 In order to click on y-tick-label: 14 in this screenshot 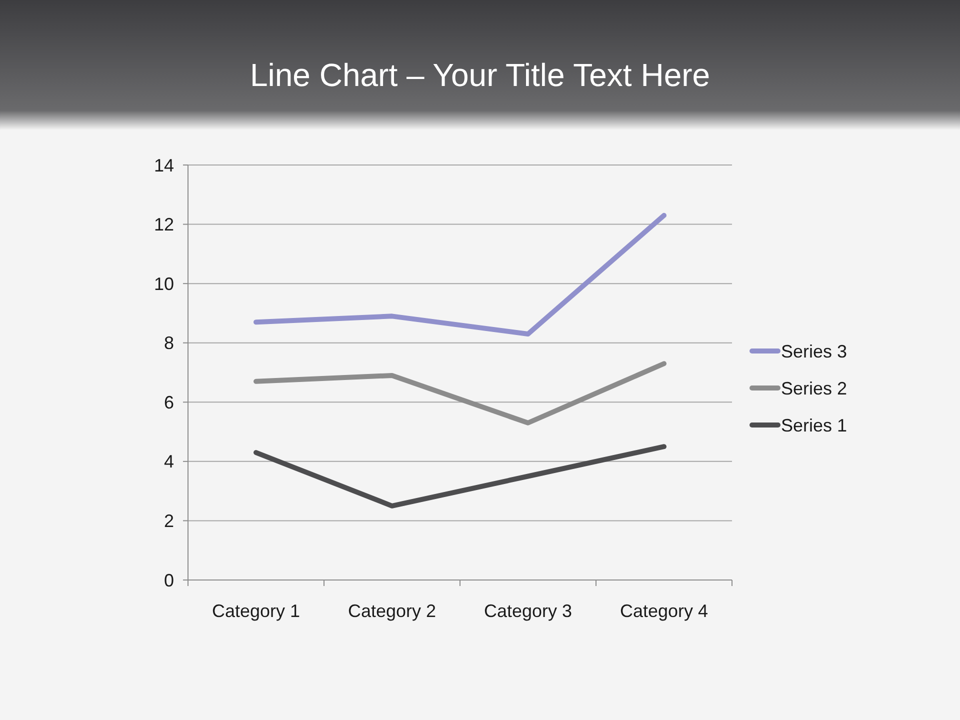, I will do `click(164, 165)`.